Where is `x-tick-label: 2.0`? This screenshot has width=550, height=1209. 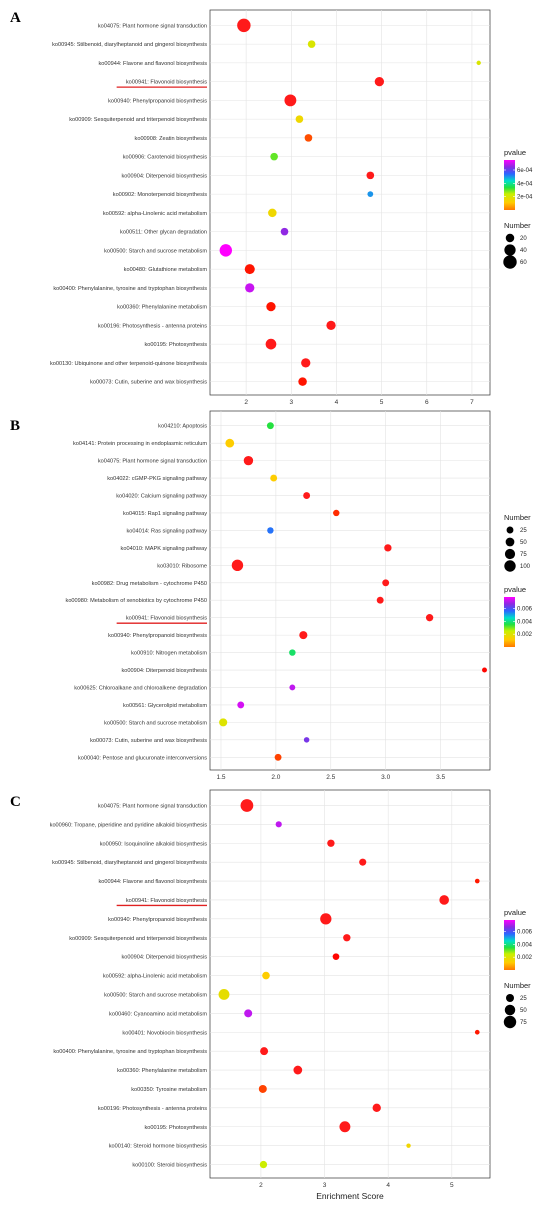
x-tick-label: 2.0 is located at coordinates (275, 777).